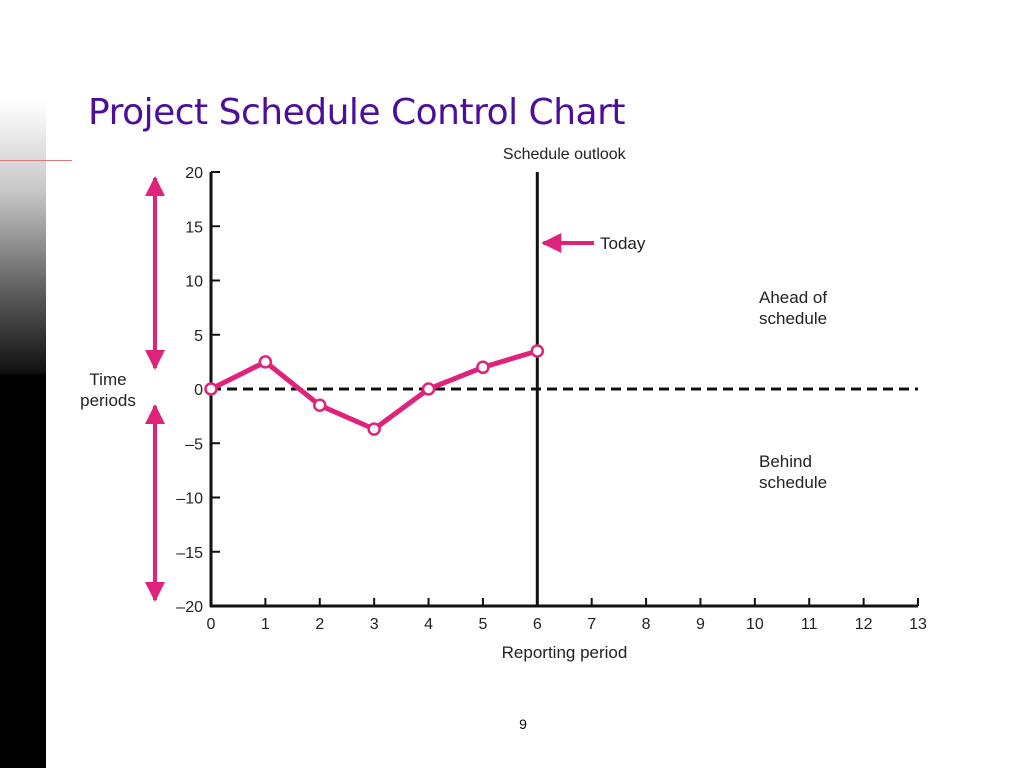 The height and width of the screenshot is (768, 1024). Describe the element at coordinates (189, 553) in the screenshot. I see `y-tick-label: –15` at that location.